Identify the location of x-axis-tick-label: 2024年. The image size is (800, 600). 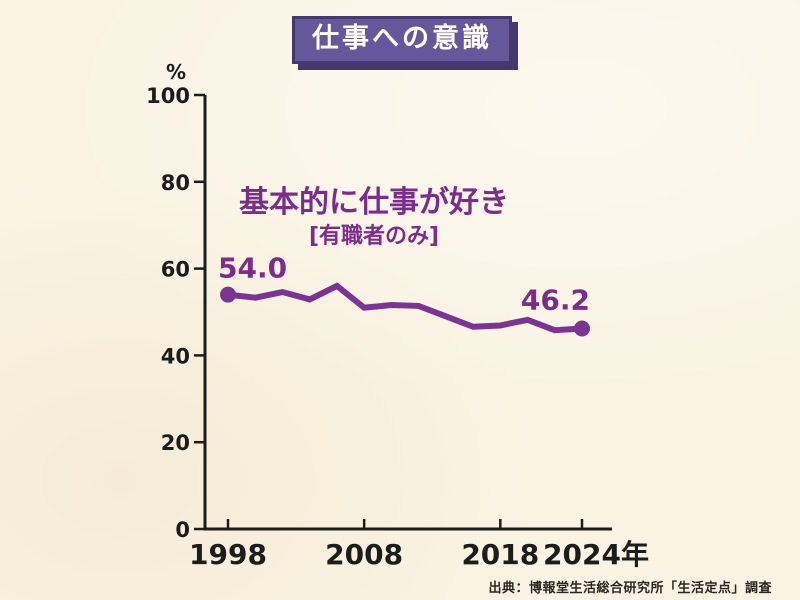
(596, 554).